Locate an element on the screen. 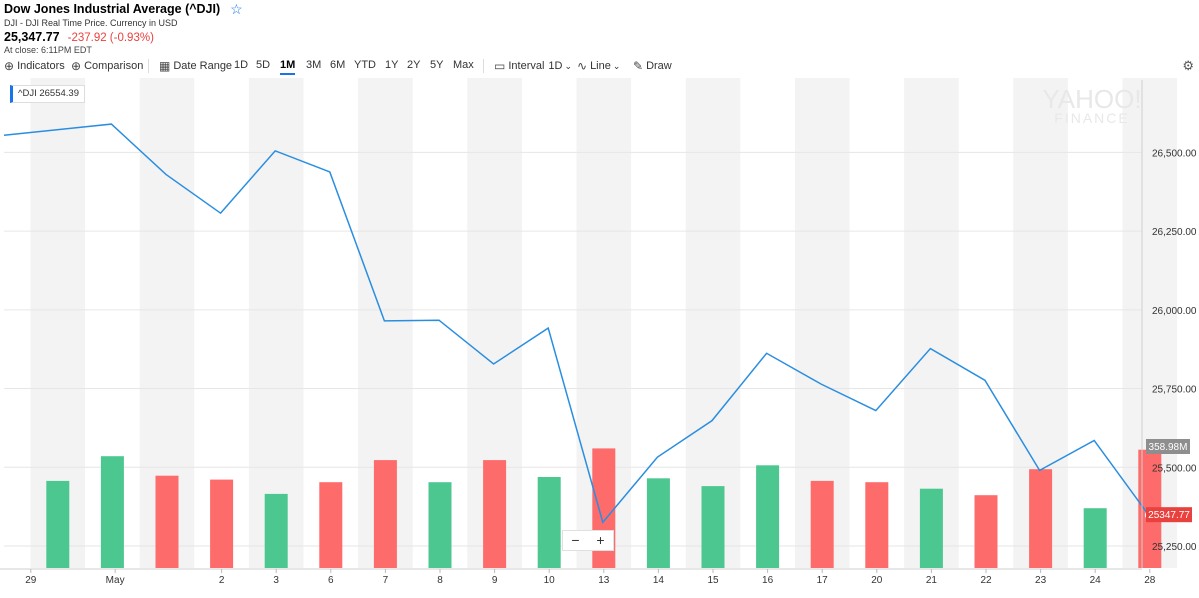 The image size is (1199, 598). draw-label: Draw is located at coordinates (659, 66).